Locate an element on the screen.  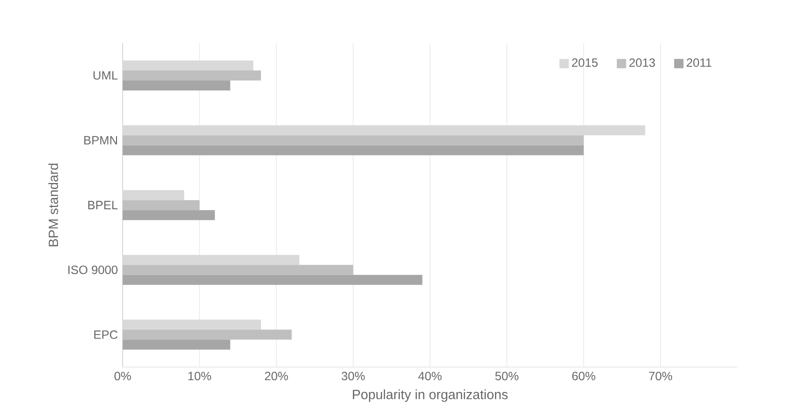
y-tick-label: ISO 9000 is located at coordinates (93, 270).